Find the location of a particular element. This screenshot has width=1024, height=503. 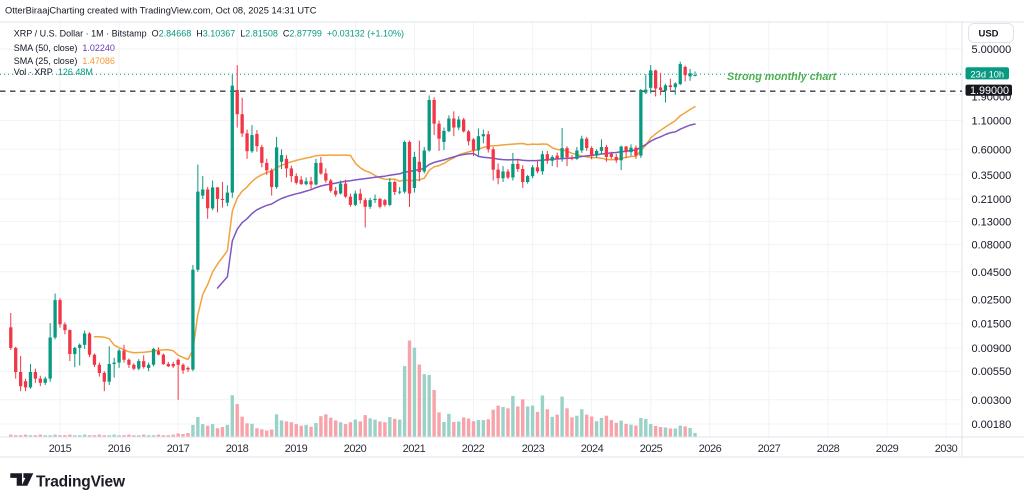

svg-text: 2025 is located at coordinates (651, 449).